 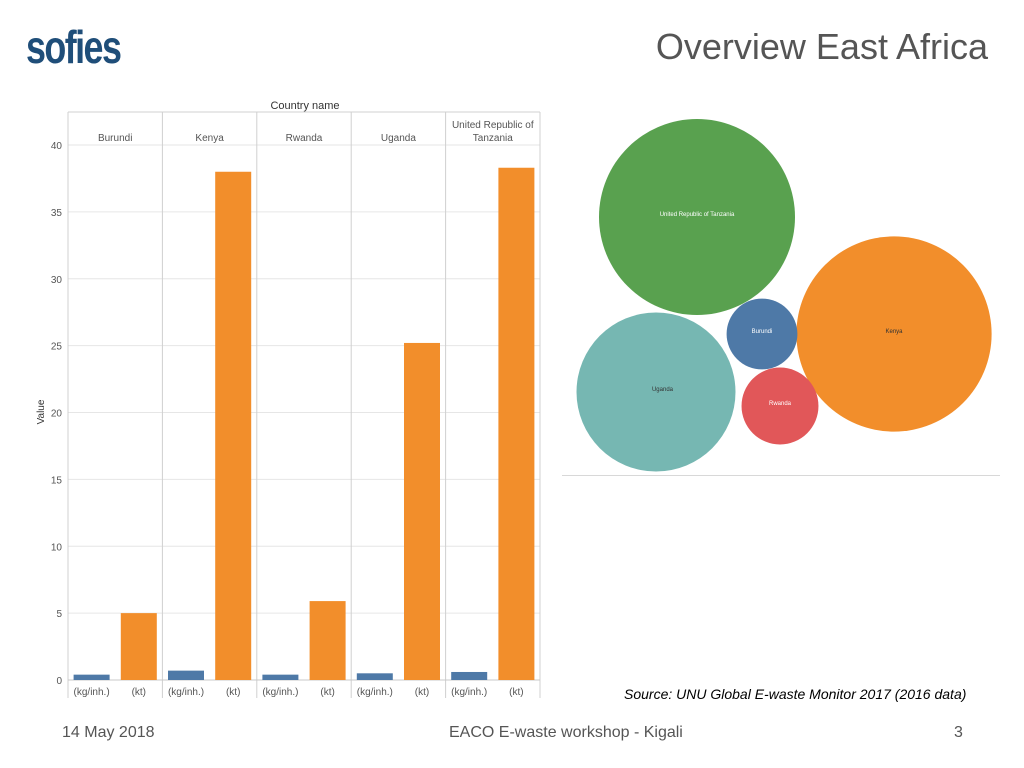 I want to click on bubble-label: Burundi, so click(x=762, y=332).